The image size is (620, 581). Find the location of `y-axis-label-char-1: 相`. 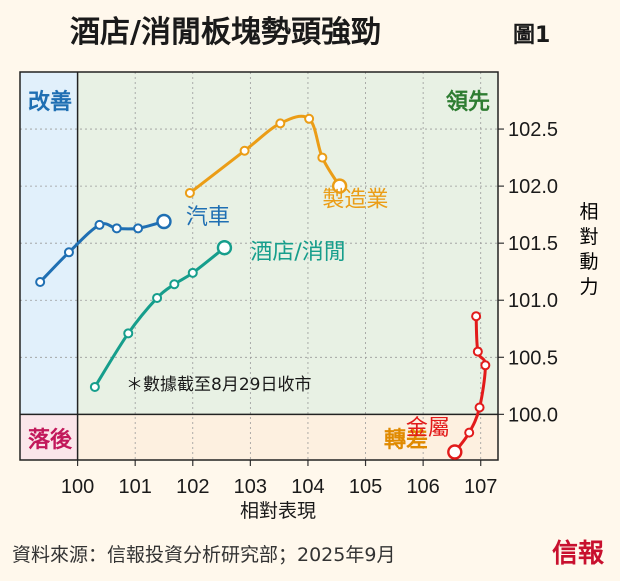

y-axis-label-char-1: 相 is located at coordinates (588, 212).